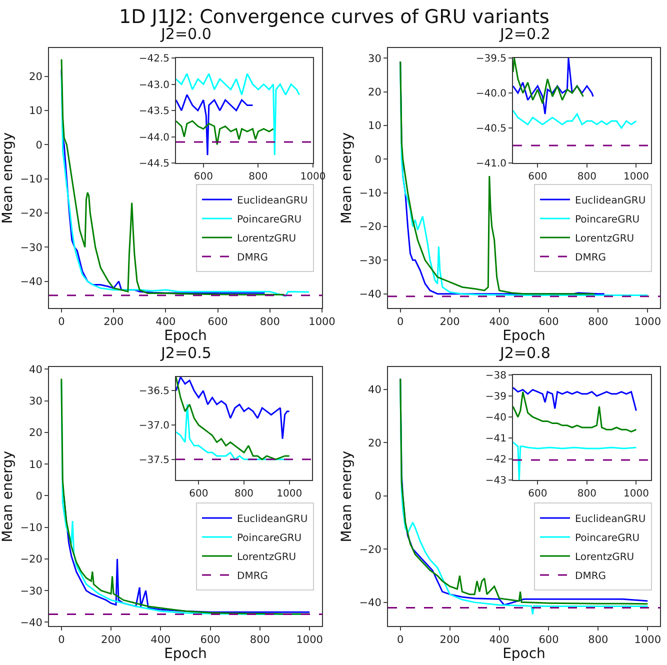 The image size is (667, 665). What do you see at coordinates (154, 460) in the screenshot?
I see `y-tick-label: −37.5` at bounding box center [154, 460].